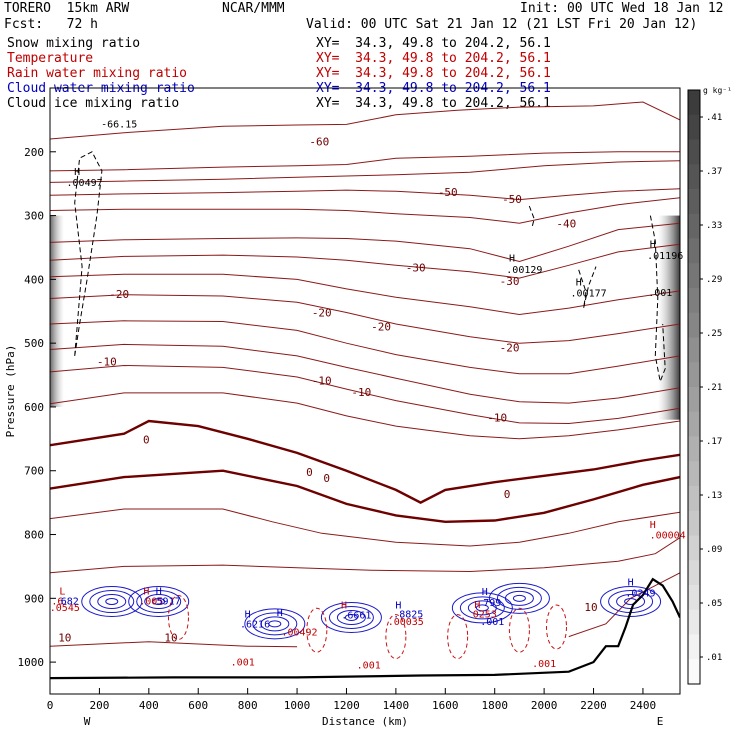  What do you see at coordinates (433, 58) in the screenshot?
I see `field-temperature-xy: XY= 34.3, 49.8 to 204.2, 56.1` at bounding box center [433, 58].